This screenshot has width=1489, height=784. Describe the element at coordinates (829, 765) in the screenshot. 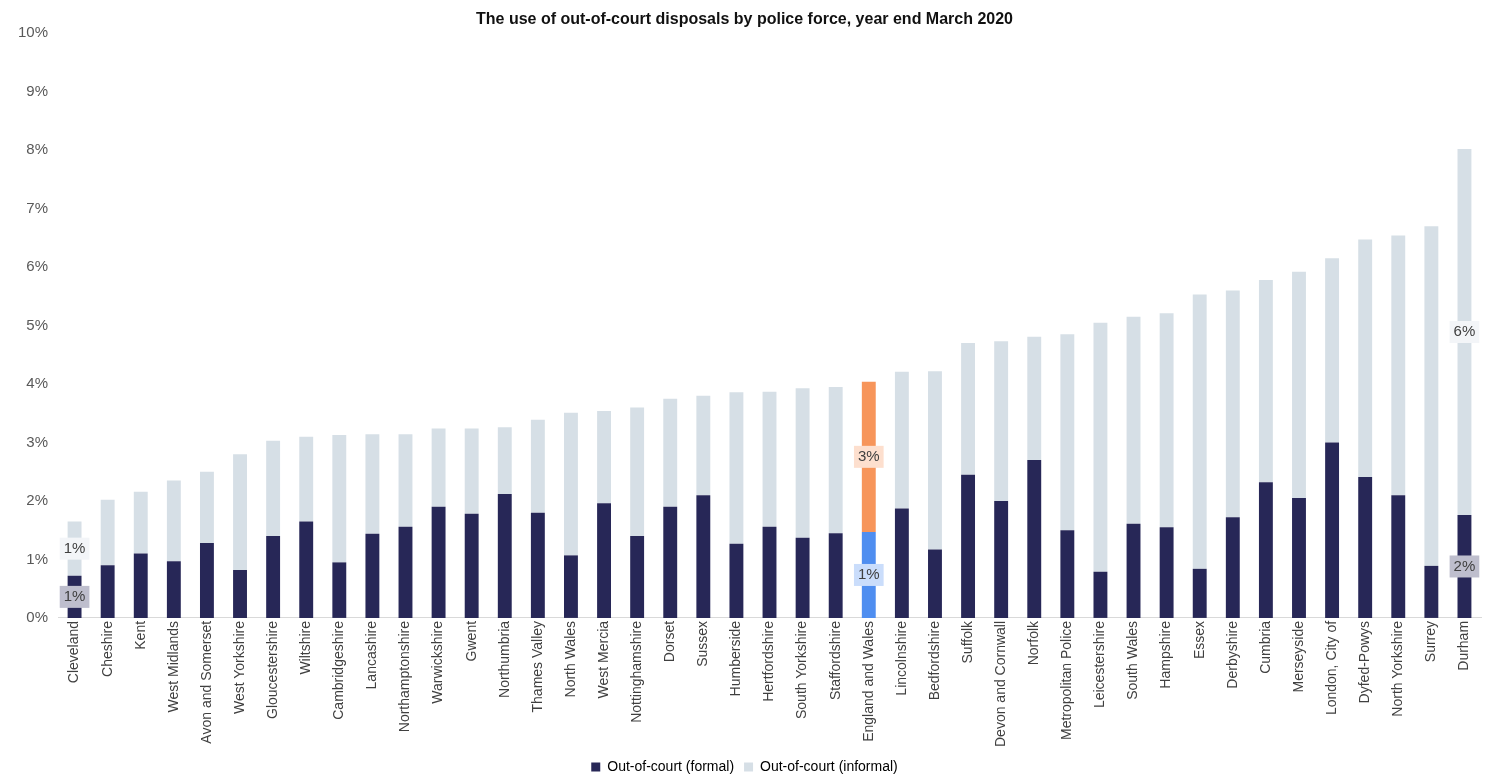

I see `legend-label: Out-of-court (informal)` at that location.